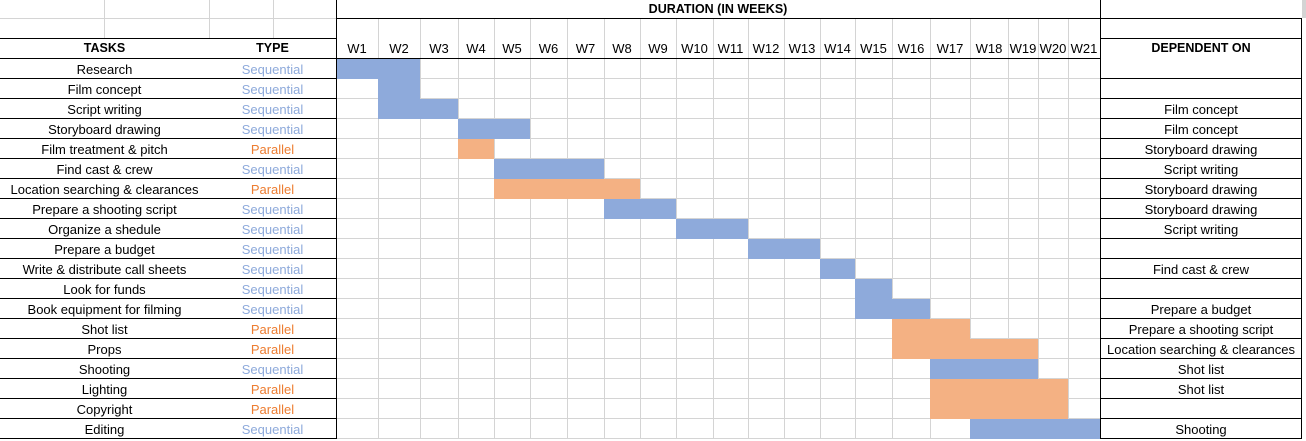  What do you see at coordinates (357, 48) in the screenshot?
I see `week-header-w1: W1` at bounding box center [357, 48].